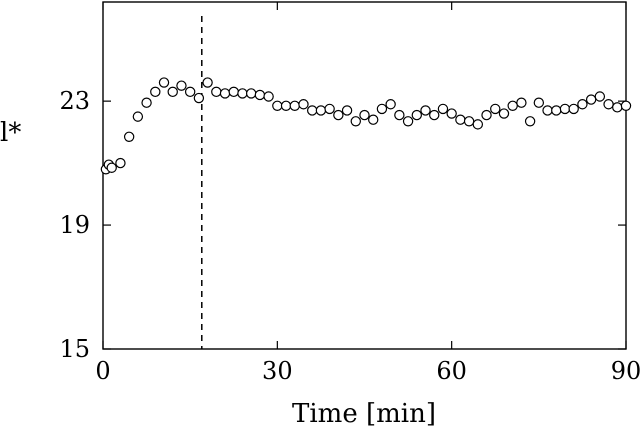 The height and width of the screenshot is (430, 640). What do you see at coordinates (277, 371) in the screenshot?
I see `x-tick-label: 30` at bounding box center [277, 371].